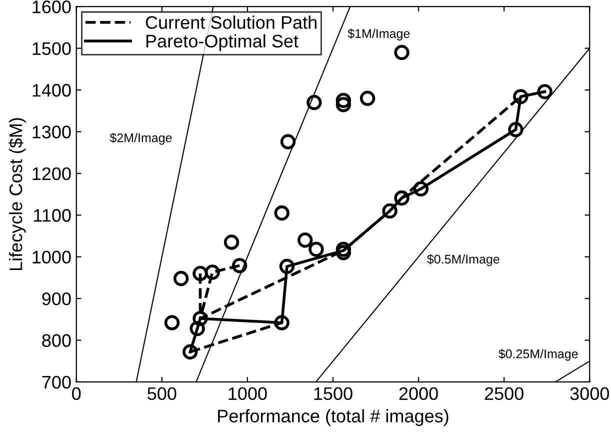 This screenshot has height=439, width=611. What do you see at coordinates (538, 354) in the screenshot?
I see `annotation: $0.25M/Image` at bounding box center [538, 354].